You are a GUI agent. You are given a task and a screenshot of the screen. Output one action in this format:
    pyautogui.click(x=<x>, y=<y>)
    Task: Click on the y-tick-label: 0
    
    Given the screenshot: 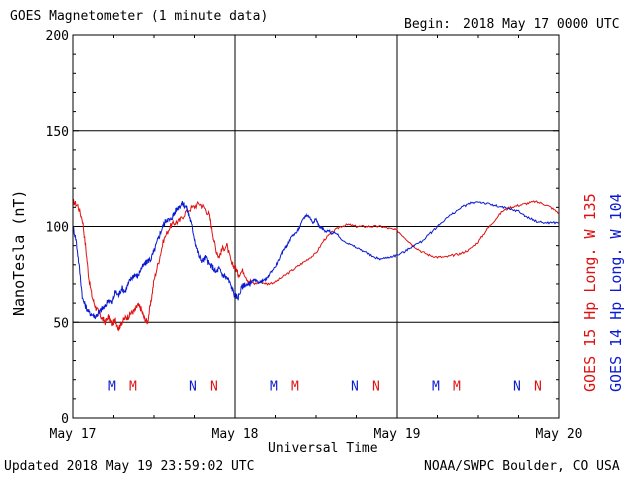 What is the action you would take?
    pyautogui.click(x=65, y=419)
    